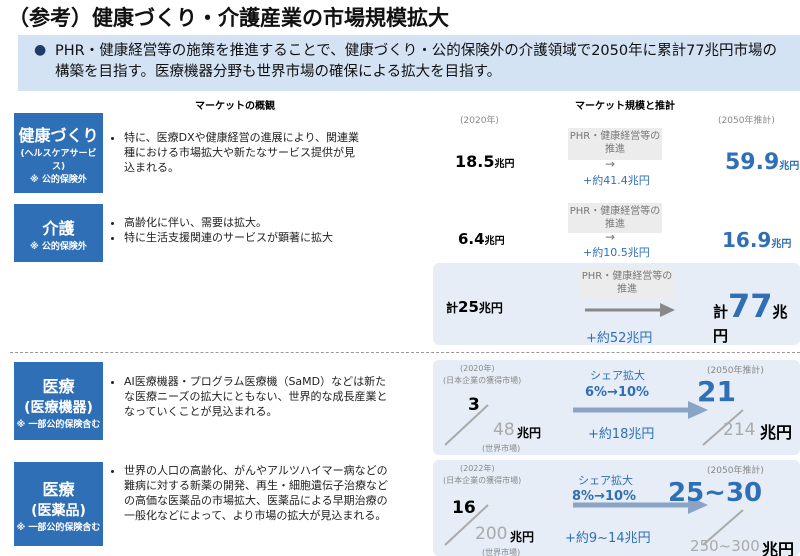 The width and height of the screenshot is (800, 556). I want to click on bullets: 高齢化に伴い、需要は拡大。特に生活支援関連のサービスが顕著に拡大, so click(248, 230).